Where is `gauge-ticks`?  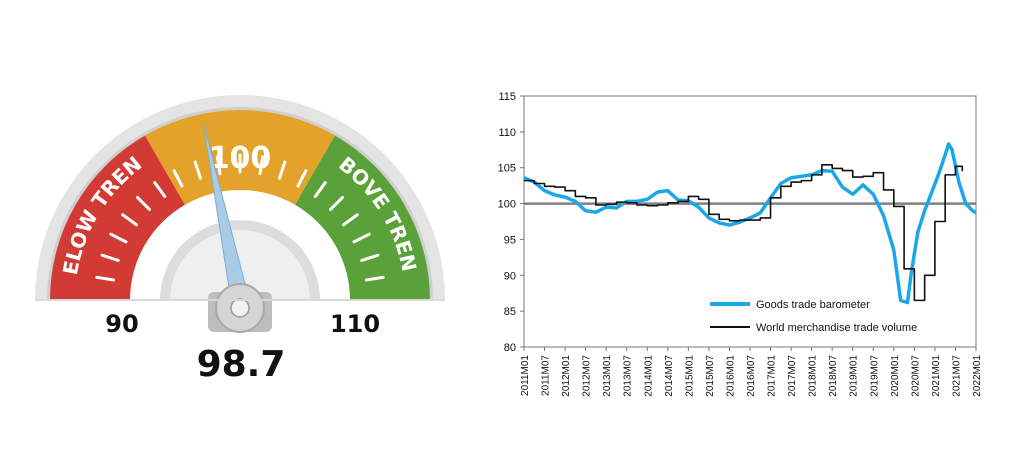
gauge-ticks is located at coordinates (240, 217).